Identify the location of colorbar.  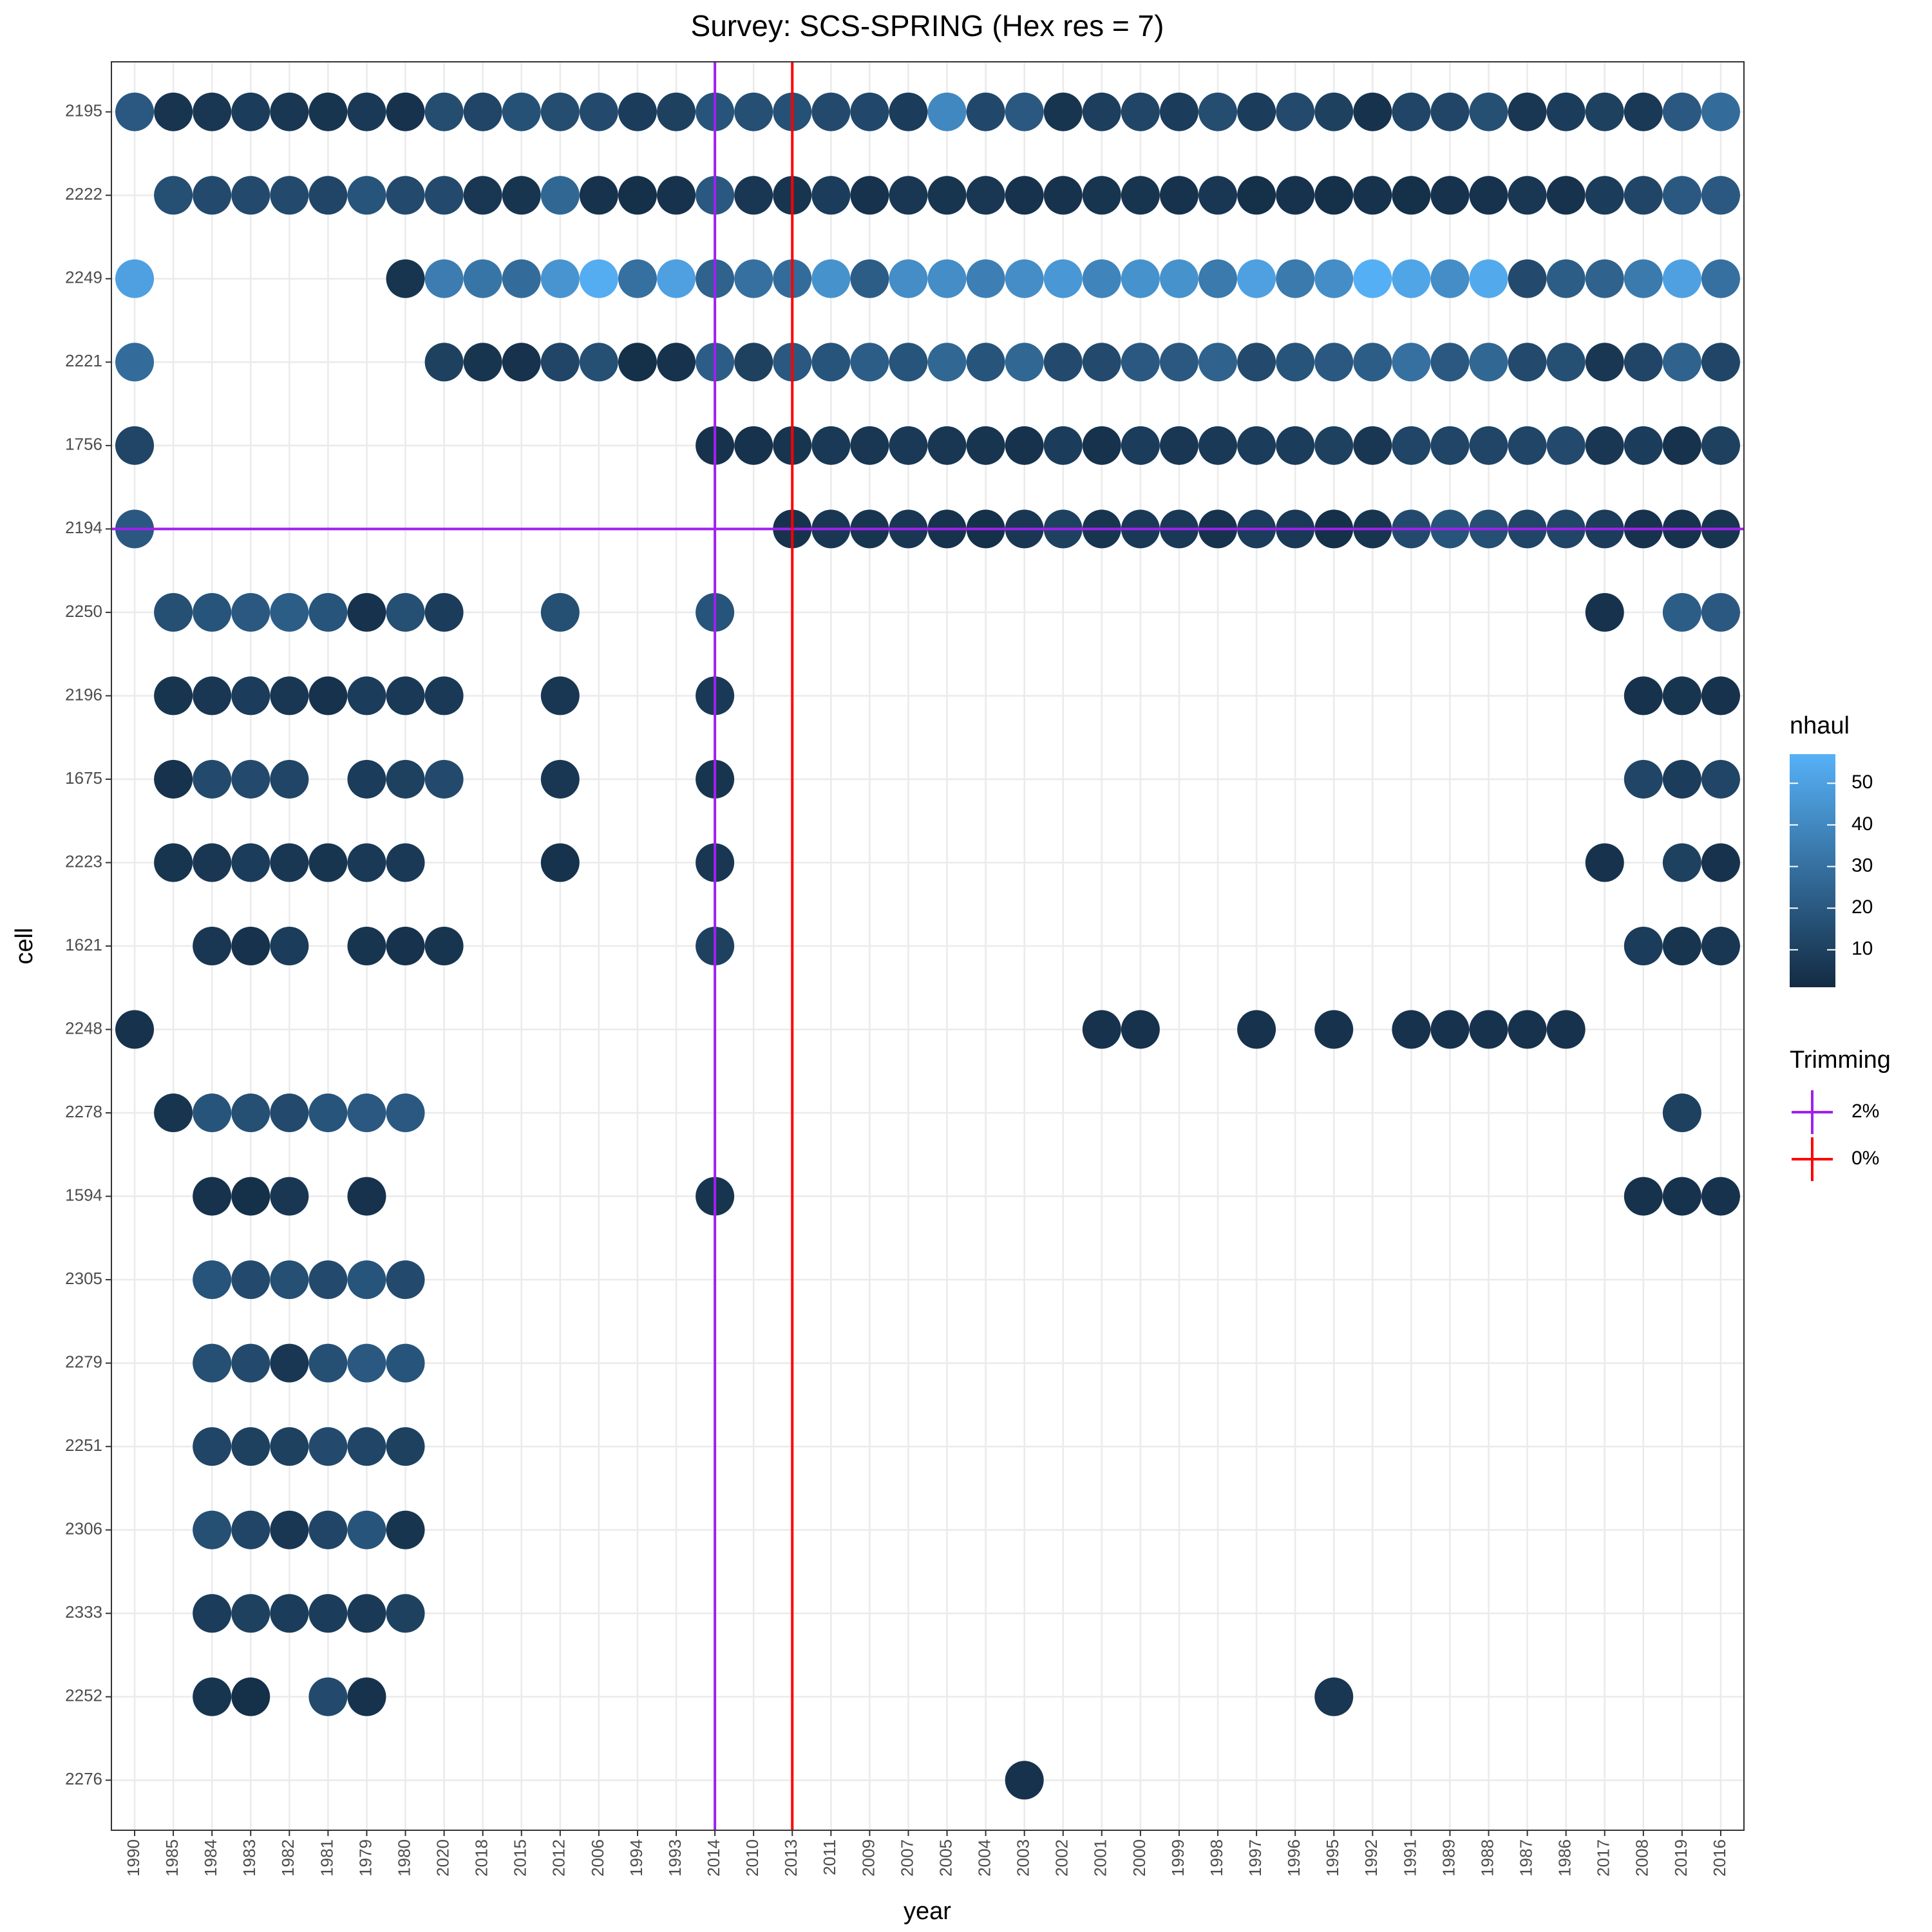
(1812, 871).